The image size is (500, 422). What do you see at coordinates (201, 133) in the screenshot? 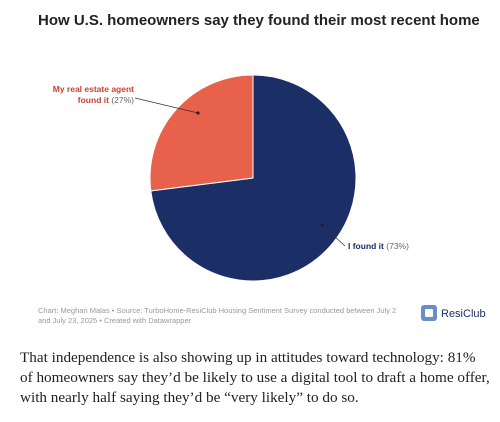
I see `pie-slice` at bounding box center [201, 133].